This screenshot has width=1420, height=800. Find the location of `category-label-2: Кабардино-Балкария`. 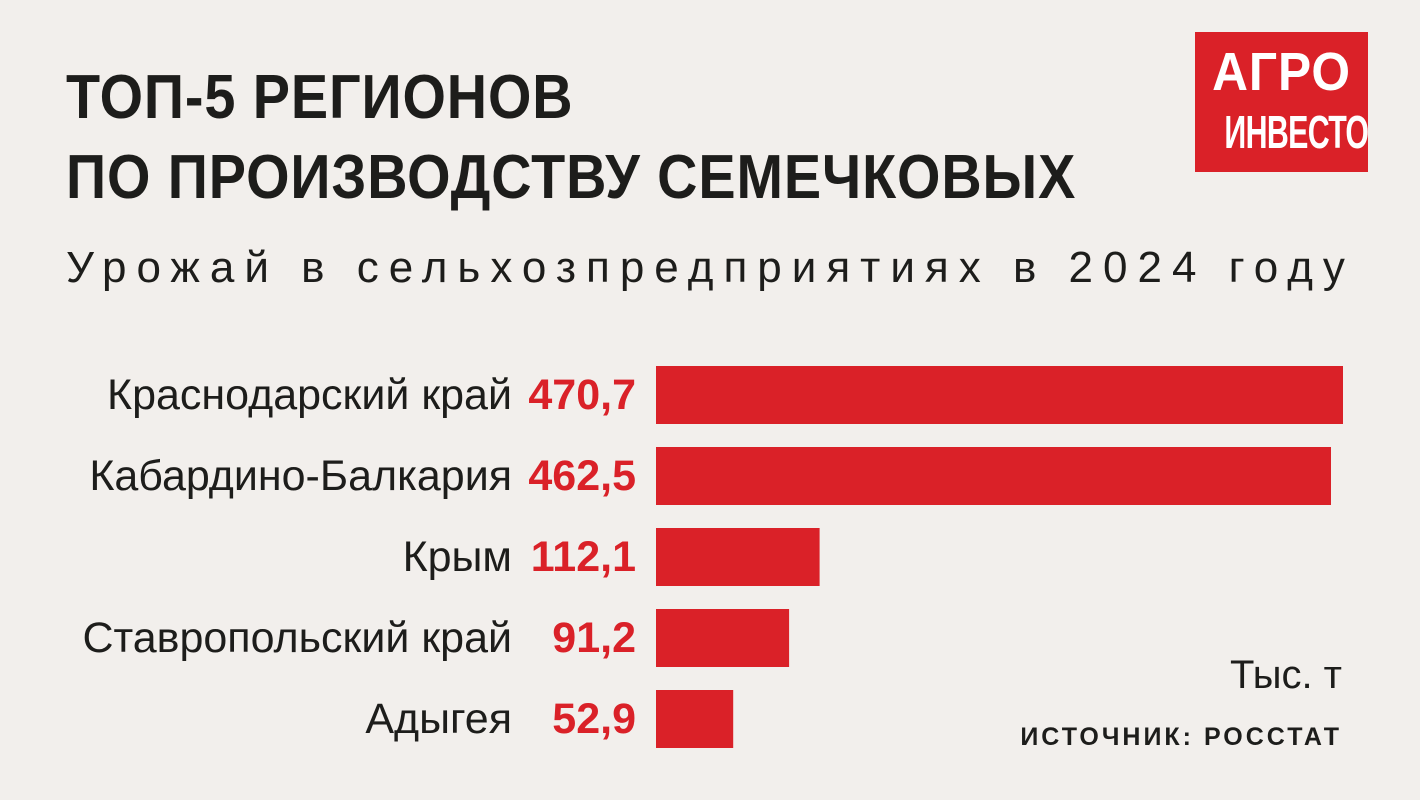

category-label-2: Кабардино-Балкария is located at coordinates (300, 476).